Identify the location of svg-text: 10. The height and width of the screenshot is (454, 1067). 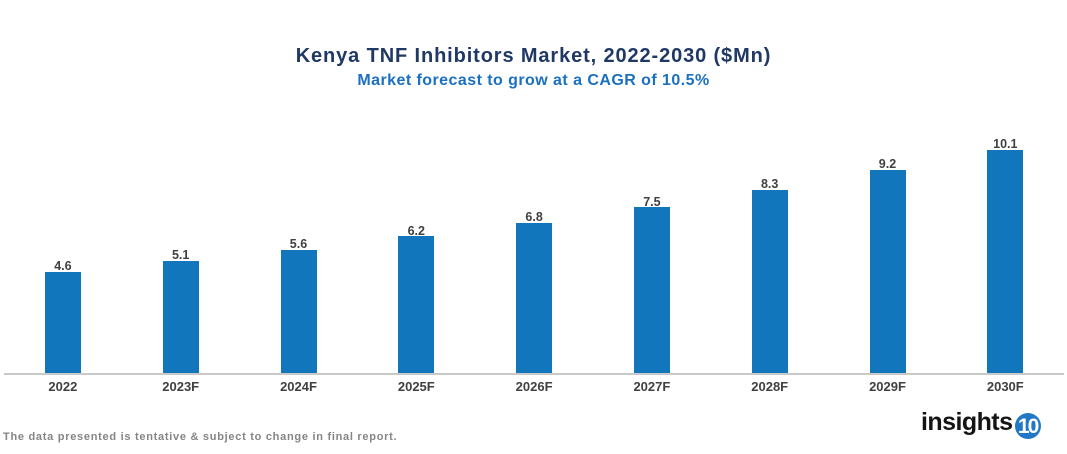
(1028, 426).